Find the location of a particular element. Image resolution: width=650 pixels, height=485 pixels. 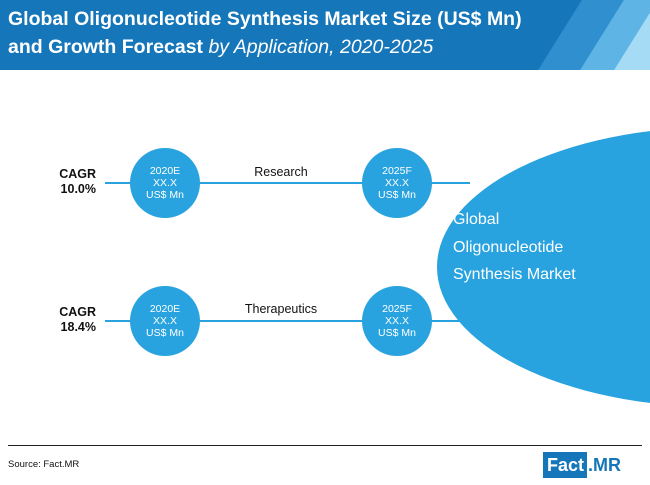

circle-2025-research: 2025F XX.X US$ Mn is located at coordinates (397, 183).